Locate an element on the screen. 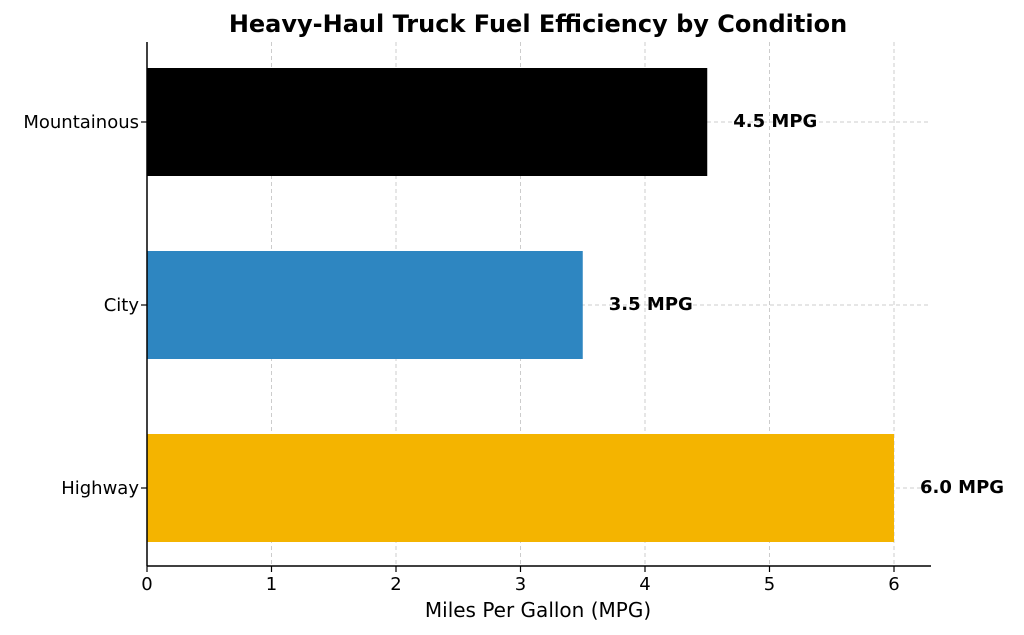 Image resolution: width=1024 pixels, height=635 pixels. data-label: 4.5 MPG is located at coordinates (775, 121).